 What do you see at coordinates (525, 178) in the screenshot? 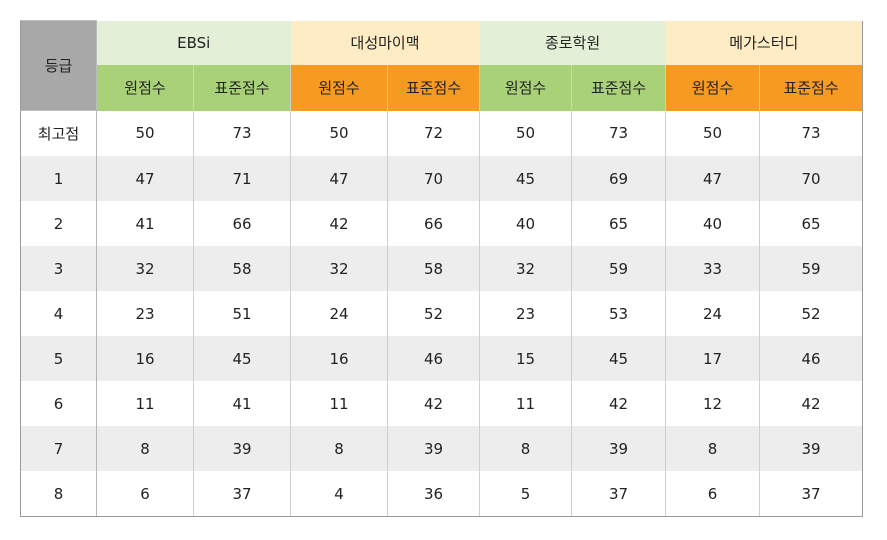
I see `raw-score-cell: 45` at bounding box center [525, 178].